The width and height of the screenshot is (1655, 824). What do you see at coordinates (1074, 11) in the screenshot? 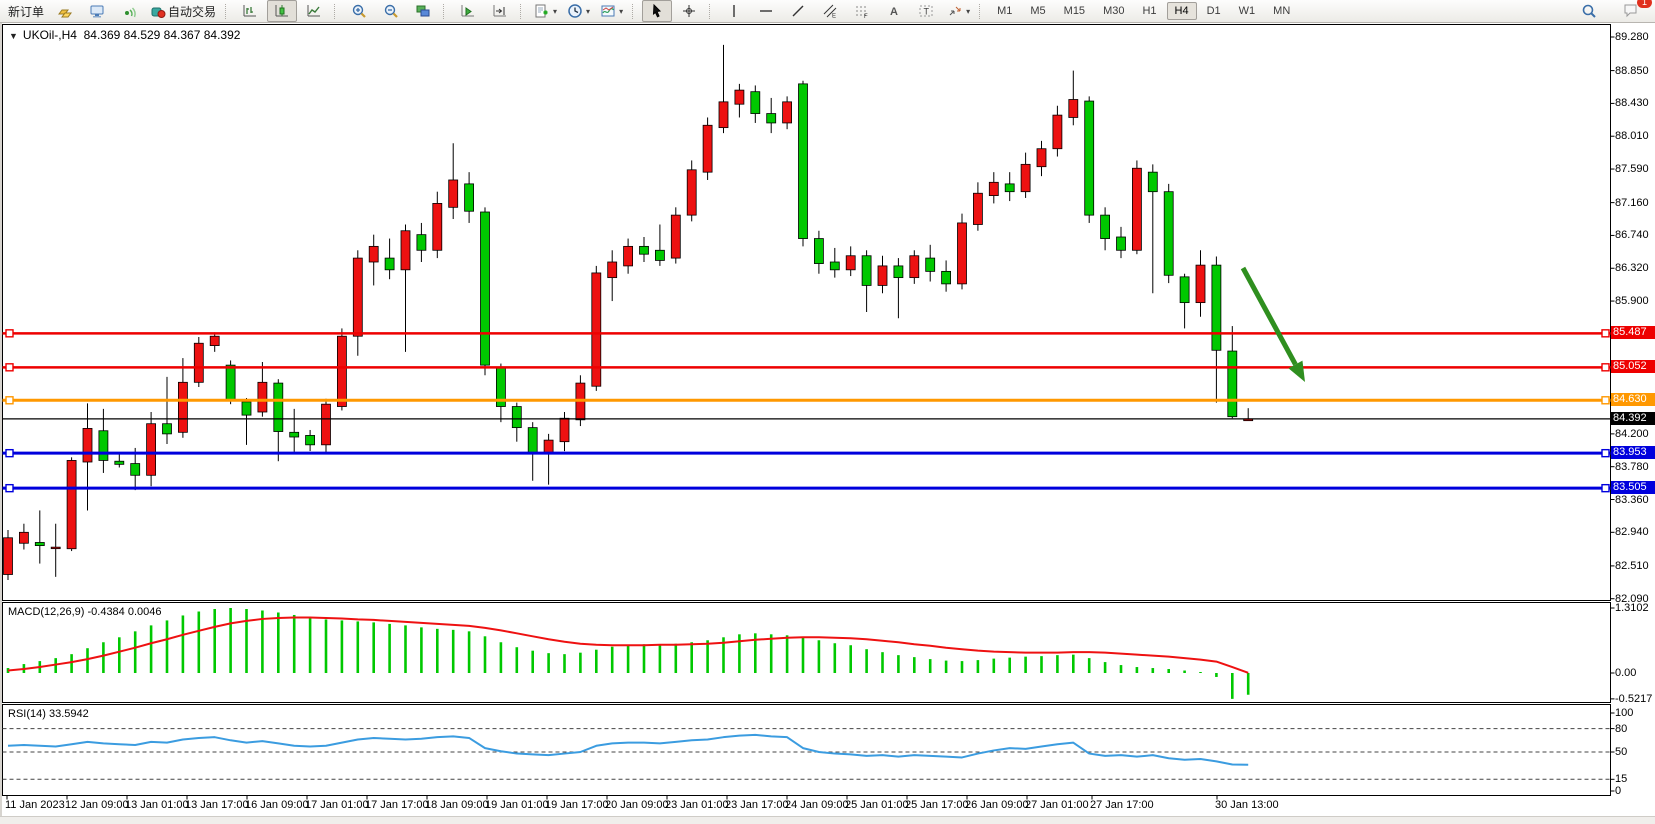
I see `timeframe-m15-button: M15` at bounding box center [1074, 11].